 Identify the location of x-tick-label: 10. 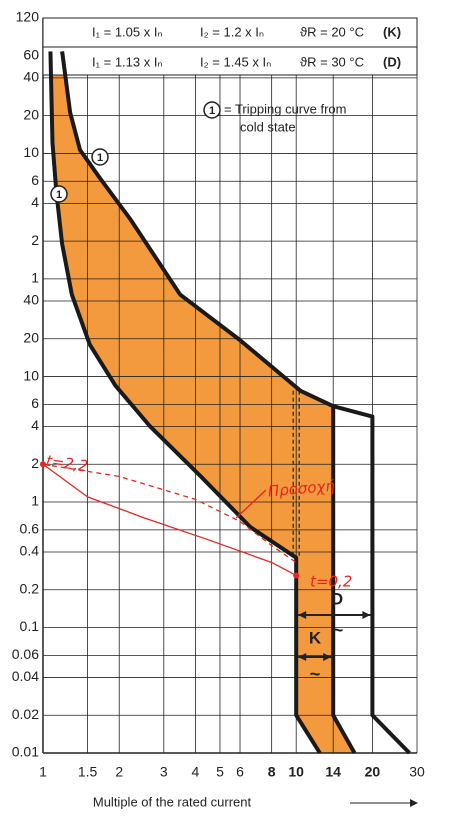
(296, 772).